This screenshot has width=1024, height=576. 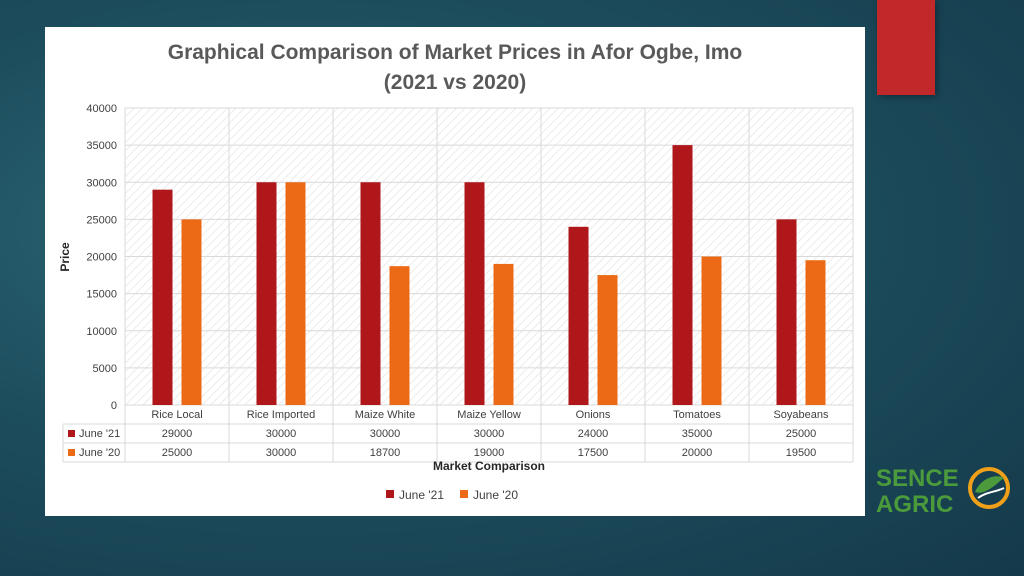 I want to click on data-label: 18700, so click(x=385, y=453).